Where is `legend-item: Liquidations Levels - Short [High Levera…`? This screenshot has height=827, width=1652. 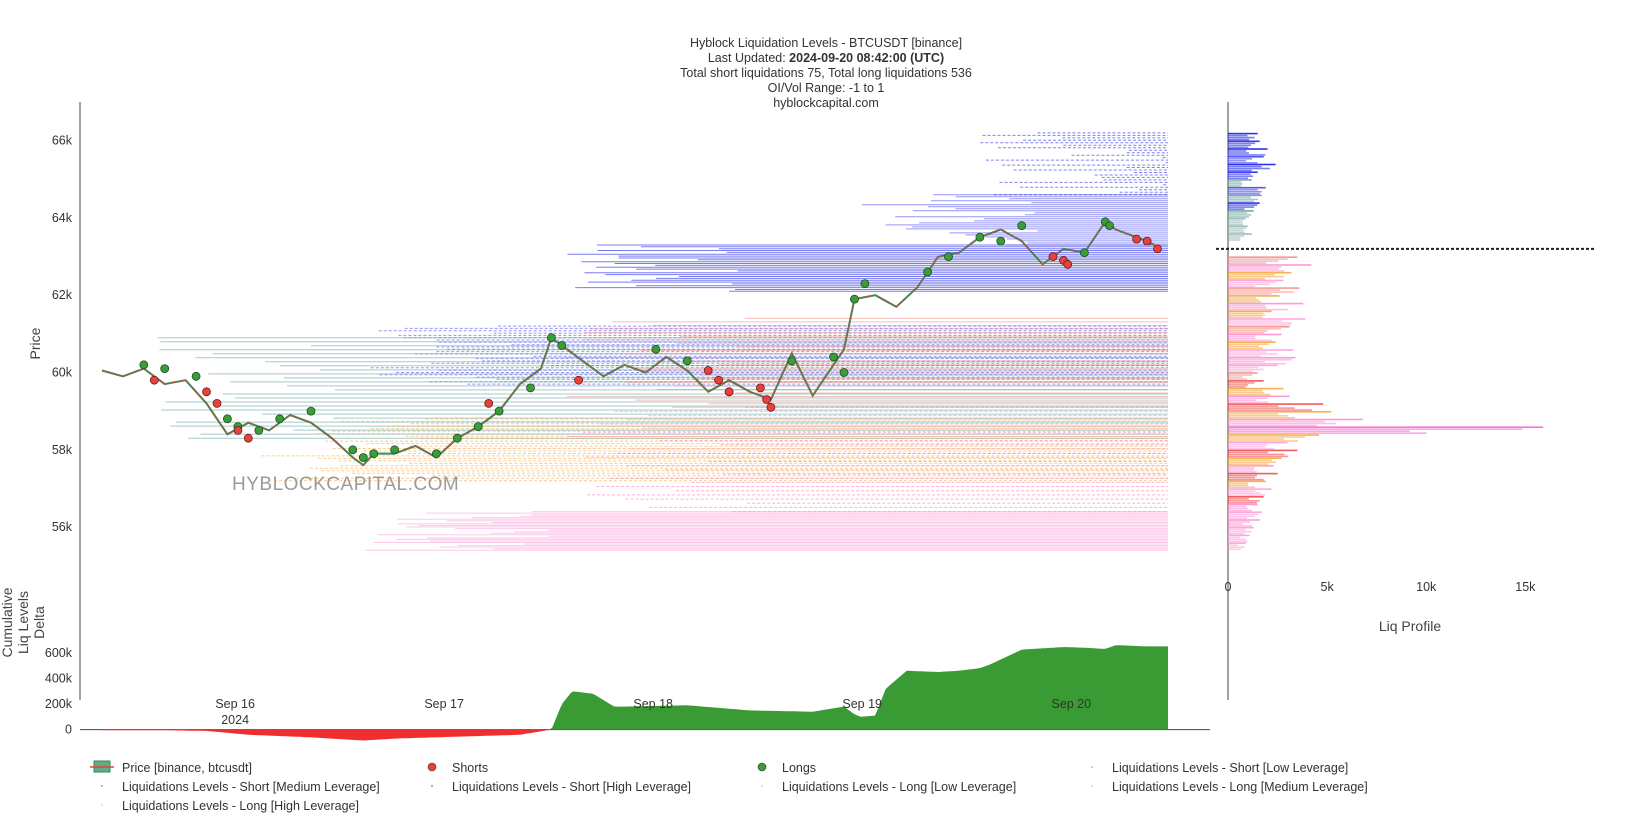
legend-item: Liquidations Levels - Short [High Levera… is located at coordinates (561, 787).